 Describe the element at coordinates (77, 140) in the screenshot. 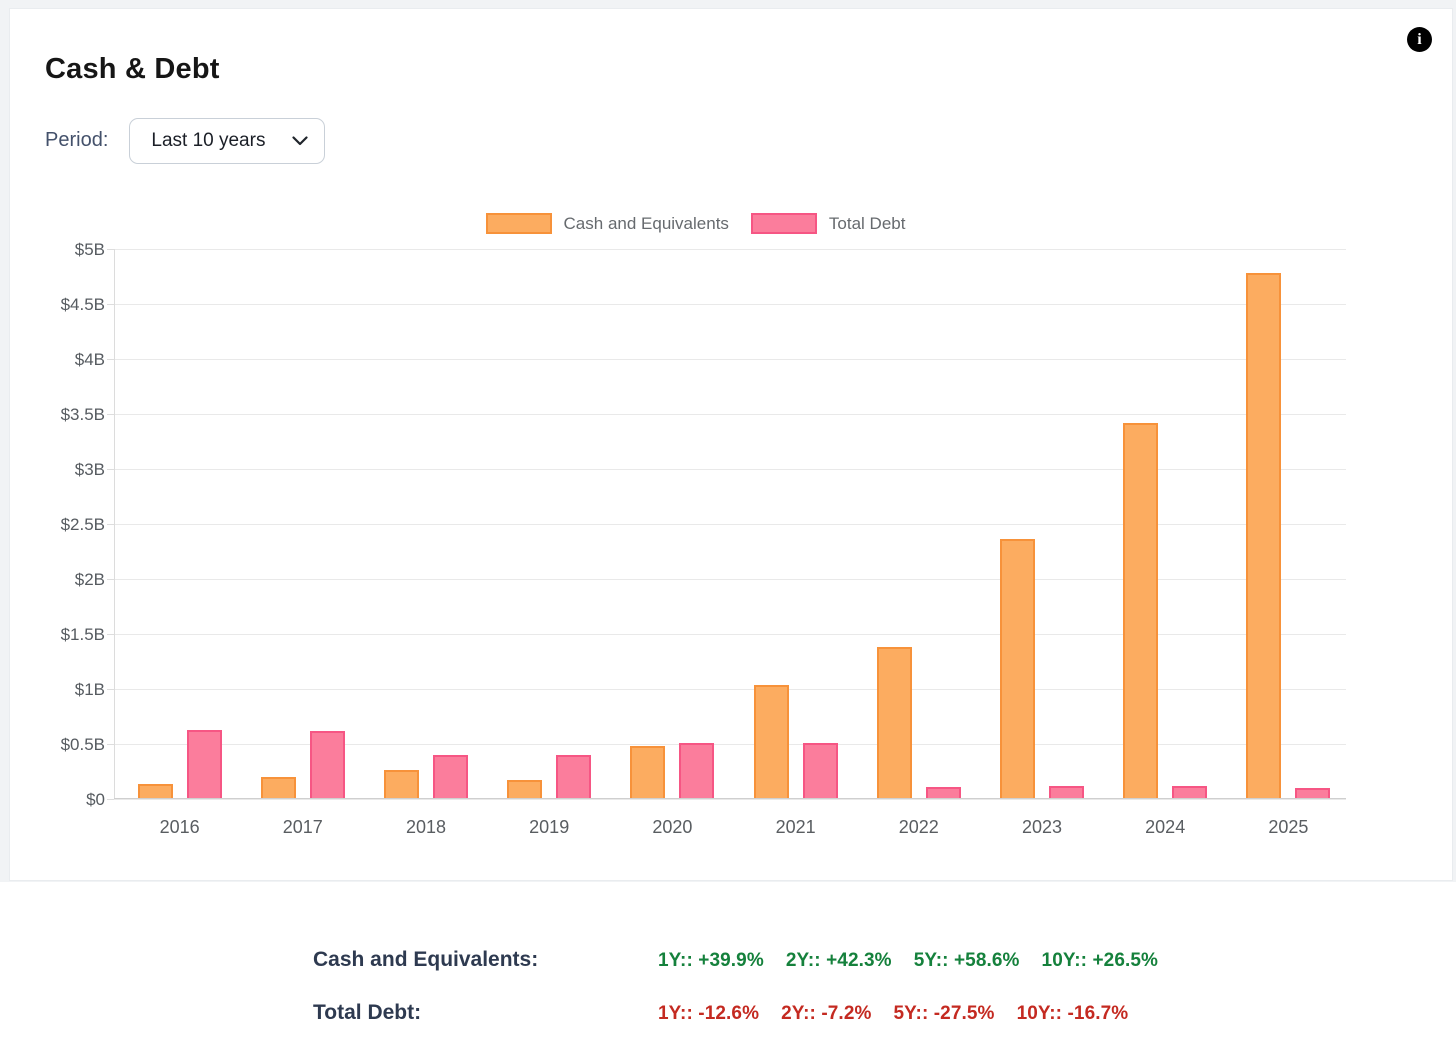

I see `period-label: Period:` at that location.